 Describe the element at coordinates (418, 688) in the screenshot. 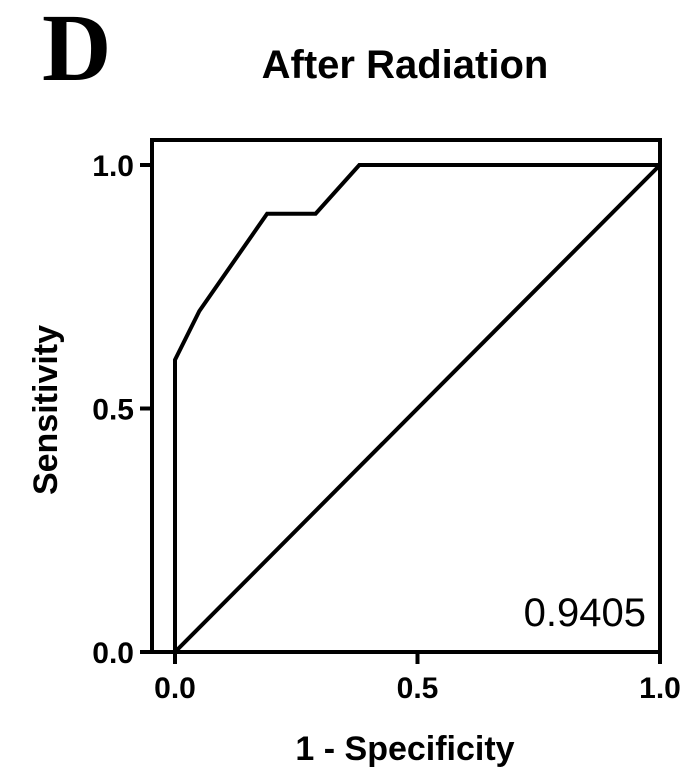

I see `x-tick-label: 0.5` at that location.